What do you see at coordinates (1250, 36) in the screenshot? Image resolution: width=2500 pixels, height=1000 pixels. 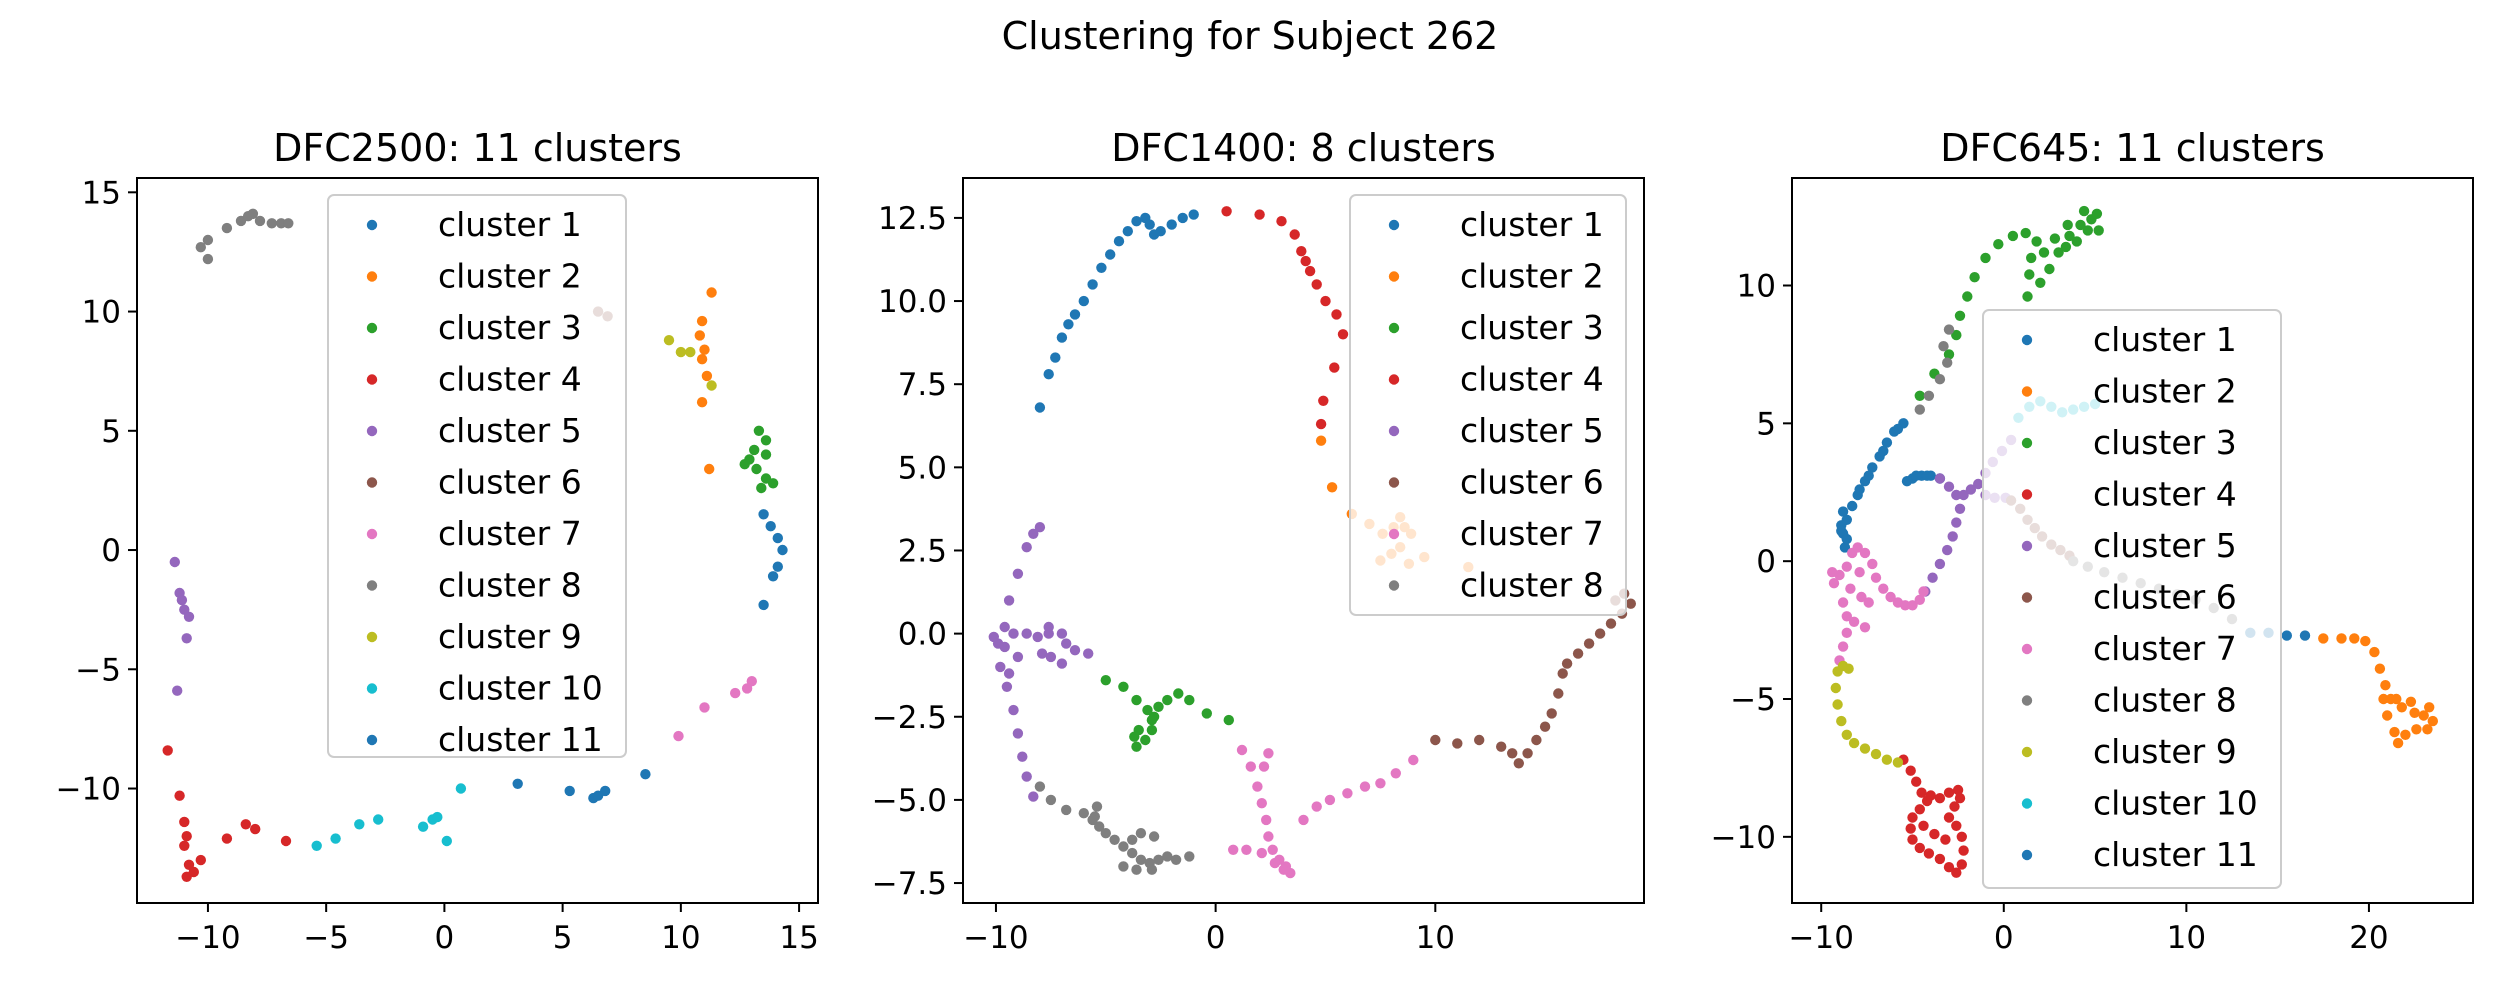 I see `figure-suptitle: Clustering for Subject 262` at bounding box center [1250, 36].